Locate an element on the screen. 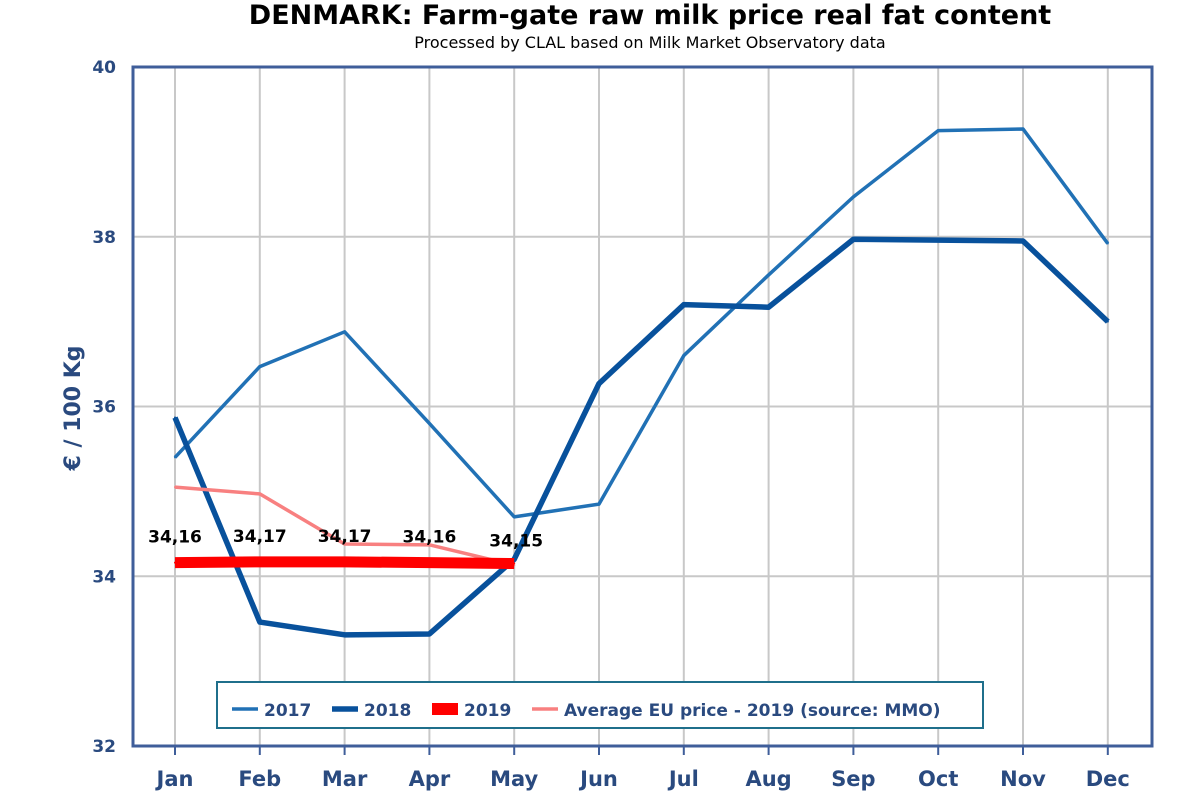 Image resolution: width=1200 pixels, height=800 pixels. y-axis-ticks: 32 34 36 38 40 is located at coordinates (104, 407).